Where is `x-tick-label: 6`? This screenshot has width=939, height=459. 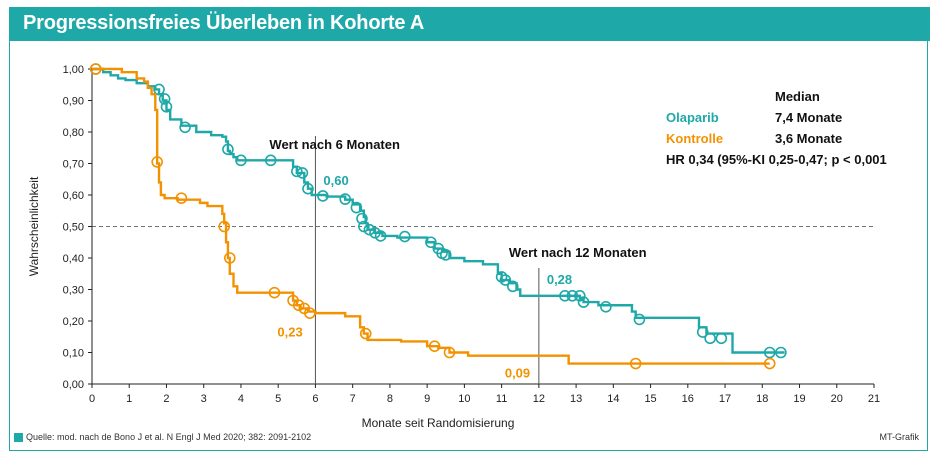 x-tick-label: 6 is located at coordinates (315, 399).